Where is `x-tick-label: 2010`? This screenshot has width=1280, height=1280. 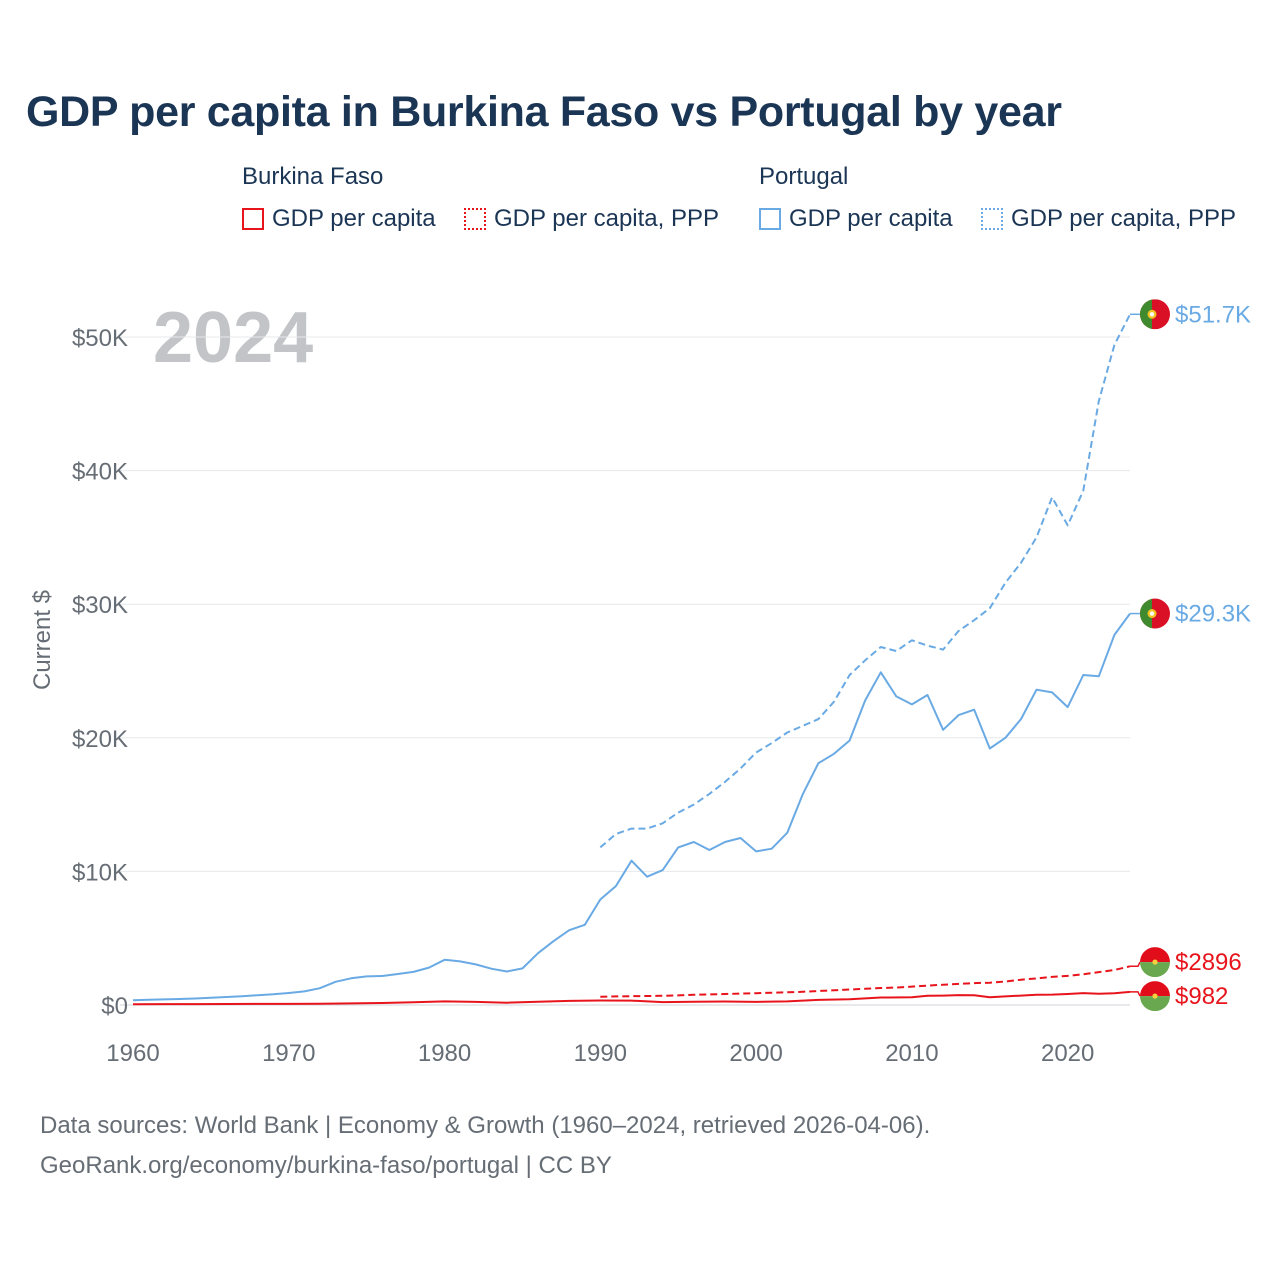 x-tick-label: 2010 is located at coordinates (911, 1053).